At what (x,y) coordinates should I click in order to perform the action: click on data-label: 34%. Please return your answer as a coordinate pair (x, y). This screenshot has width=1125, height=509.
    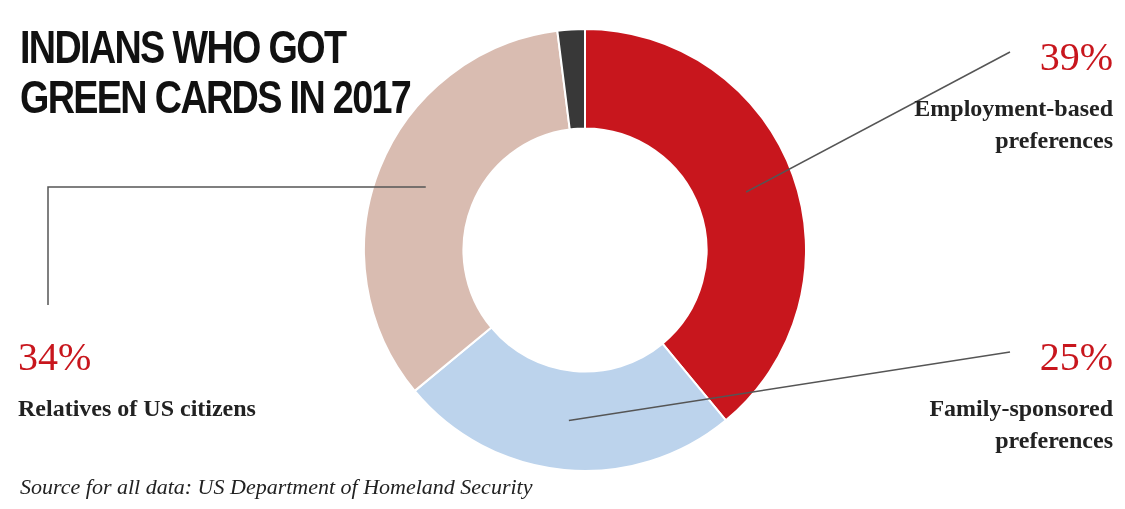
    Looking at the image, I should click on (55, 356).